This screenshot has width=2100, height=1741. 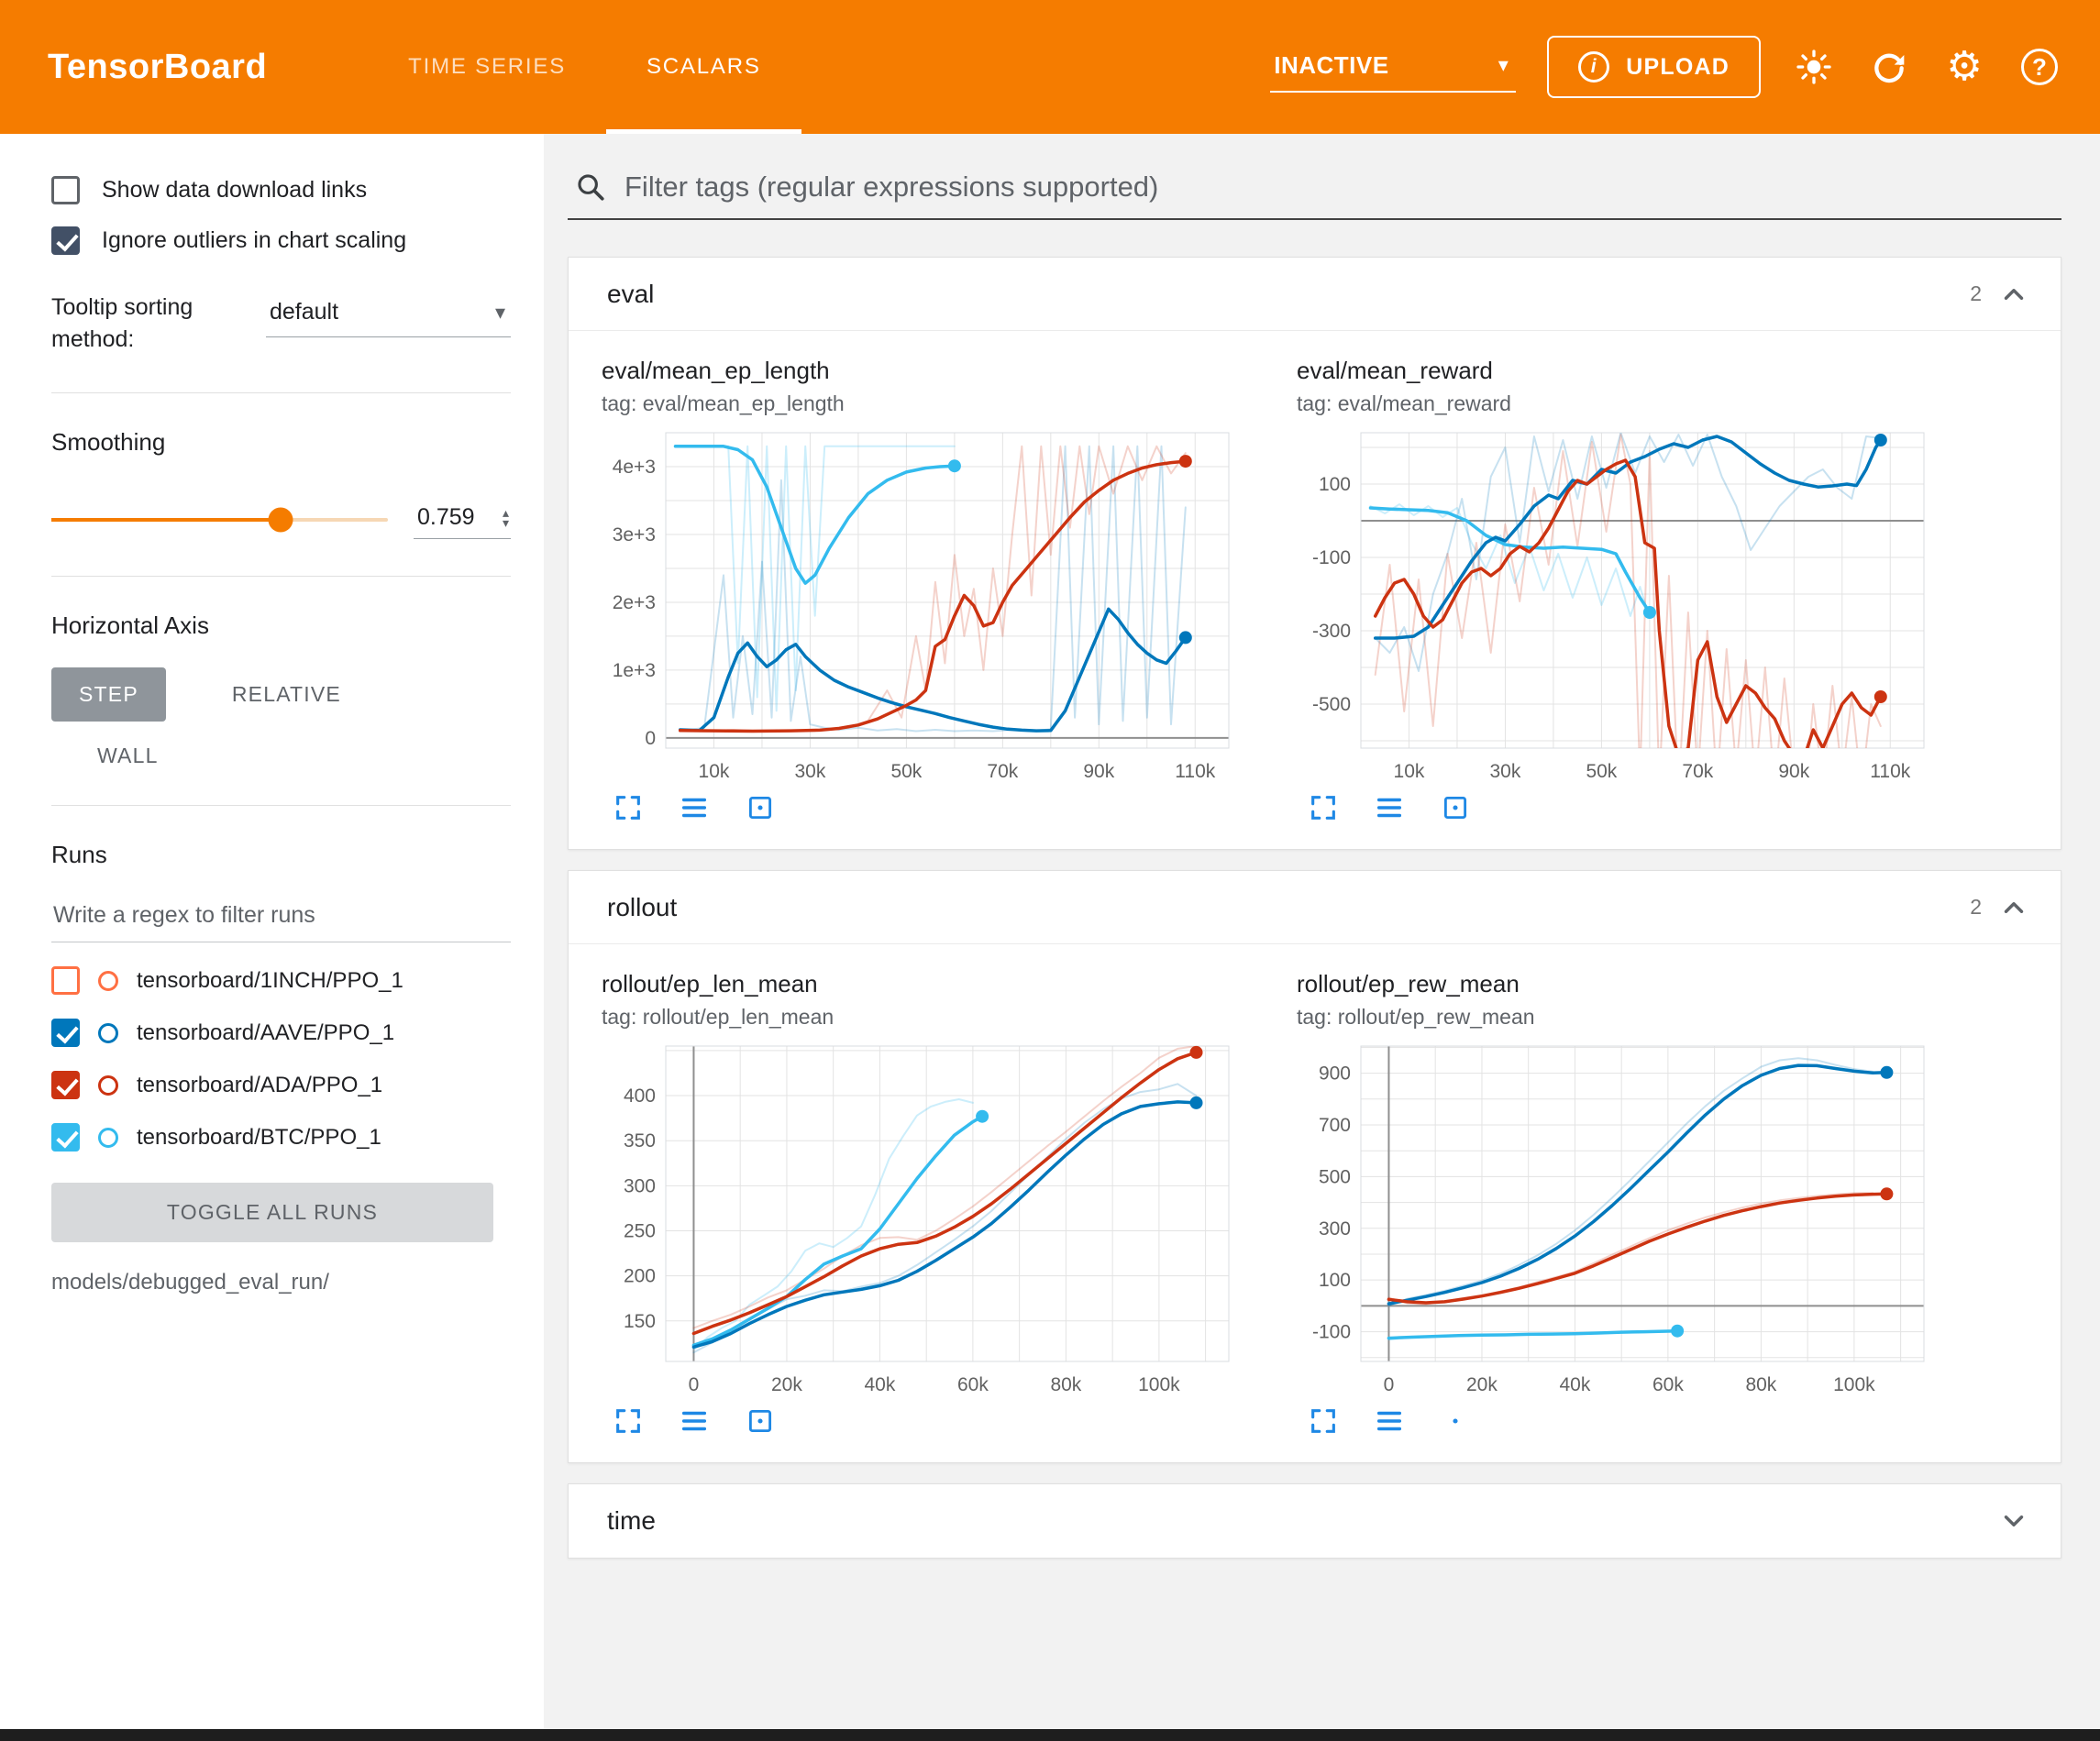 What do you see at coordinates (640, 1140) in the screenshot?
I see `svg-text: 350` at bounding box center [640, 1140].